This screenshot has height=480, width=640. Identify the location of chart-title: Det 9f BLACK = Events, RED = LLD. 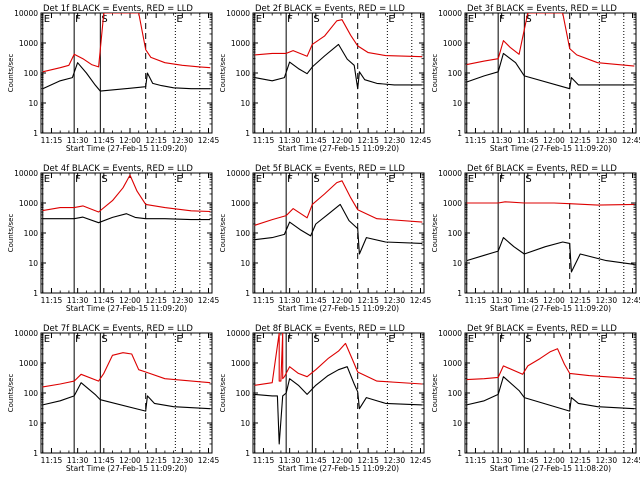
(542, 329).